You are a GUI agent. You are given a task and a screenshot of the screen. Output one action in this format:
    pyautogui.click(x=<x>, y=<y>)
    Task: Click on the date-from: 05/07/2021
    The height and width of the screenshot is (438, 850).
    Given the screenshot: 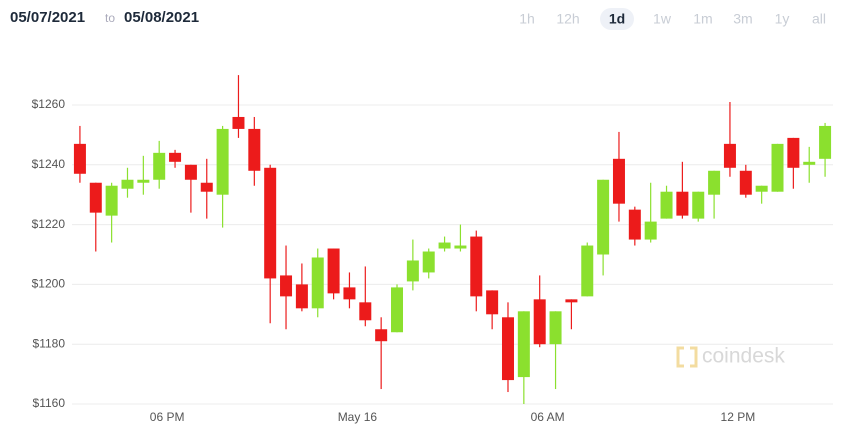 What is the action you would take?
    pyautogui.click(x=47, y=17)
    